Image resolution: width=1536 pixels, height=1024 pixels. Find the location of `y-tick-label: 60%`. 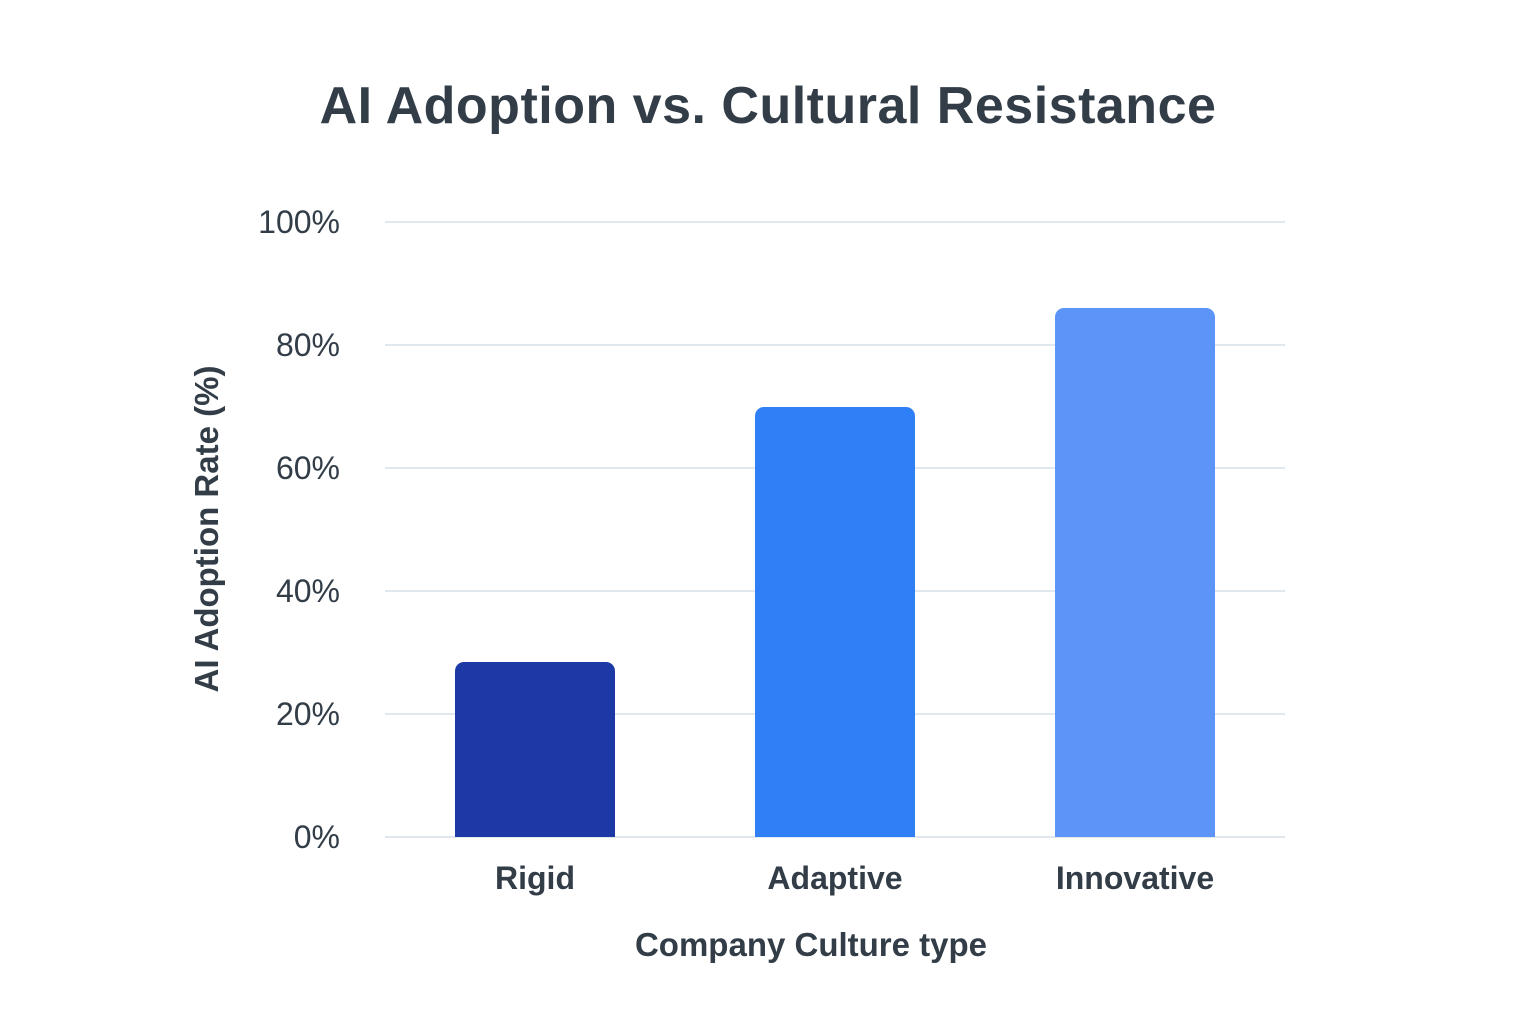

y-tick-label: 60% is located at coordinates (307, 468).